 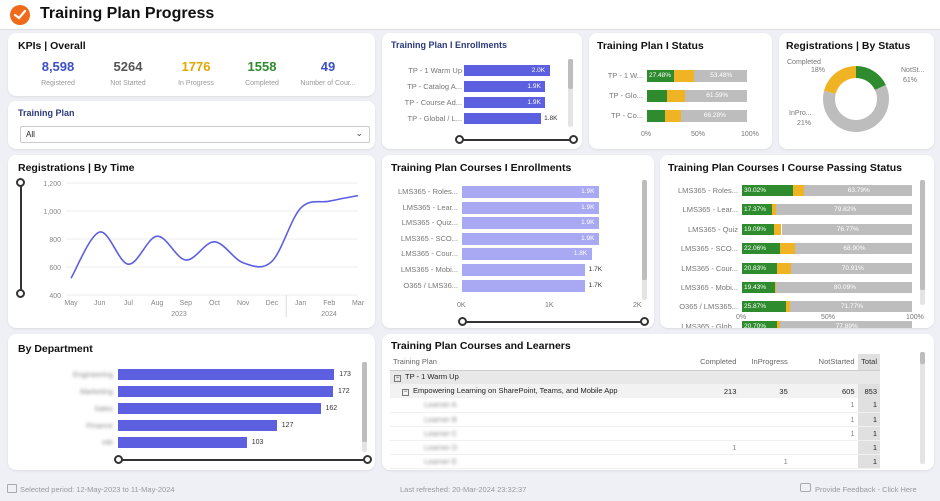 What do you see at coordinates (848, 391) in the screenshot?
I see `course-notstarted: 605` at bounding box center [848, 391].